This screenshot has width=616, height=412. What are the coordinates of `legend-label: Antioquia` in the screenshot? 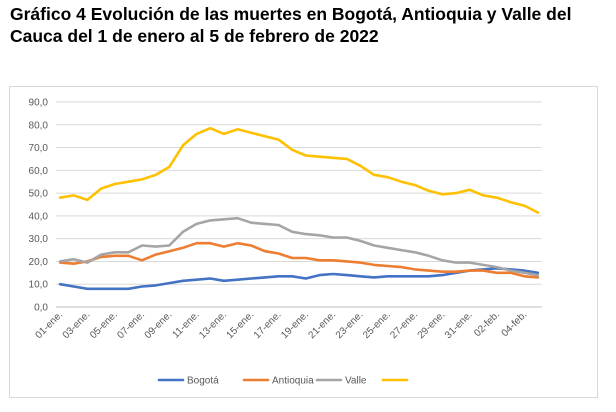 It's located at (293, 381).